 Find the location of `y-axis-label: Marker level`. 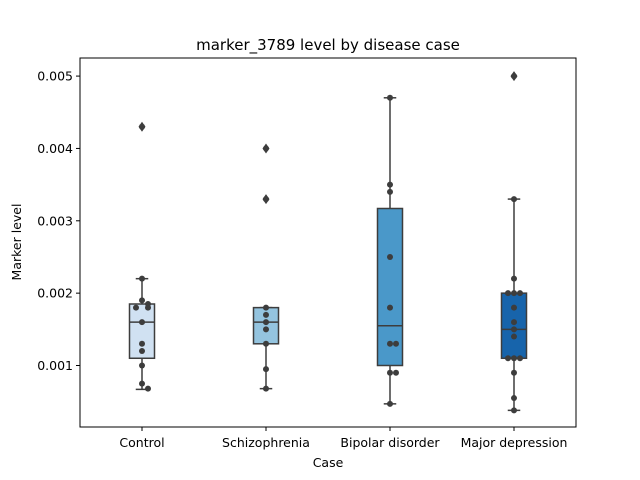

y-axis-label: Marker level is located at coordinates (16, 242).